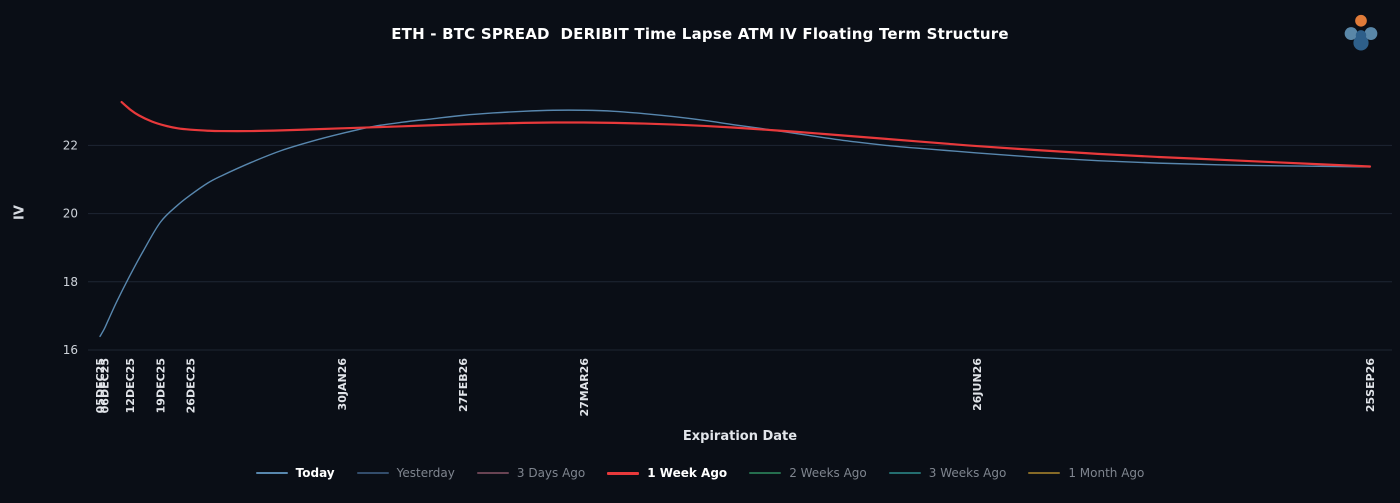  Describe the element at coordinates (104, 385) in the screenshot. I see `x-tick-label: 06DEC25` at that location.